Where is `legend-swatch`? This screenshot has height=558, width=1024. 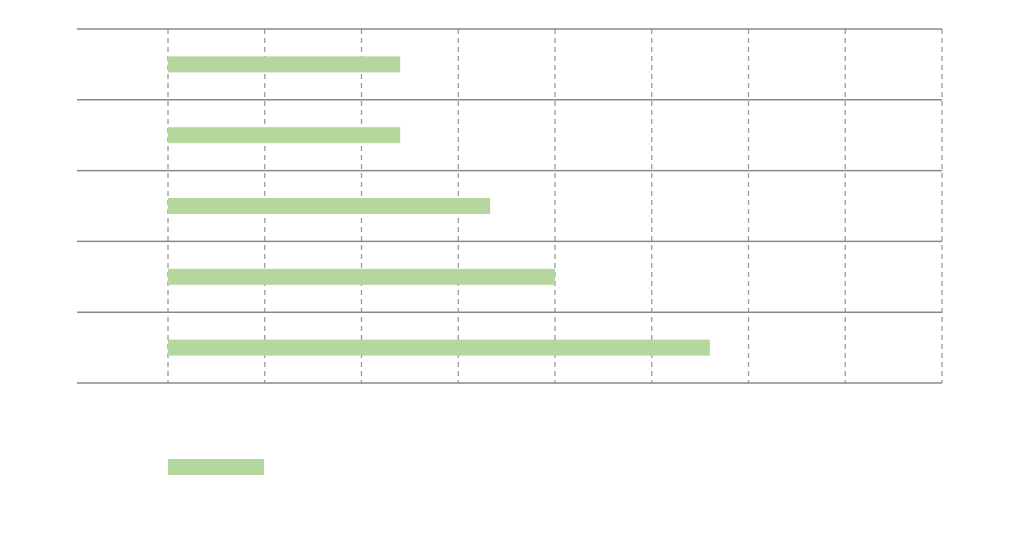 legend-swatch is located at coordinates (216, 467).